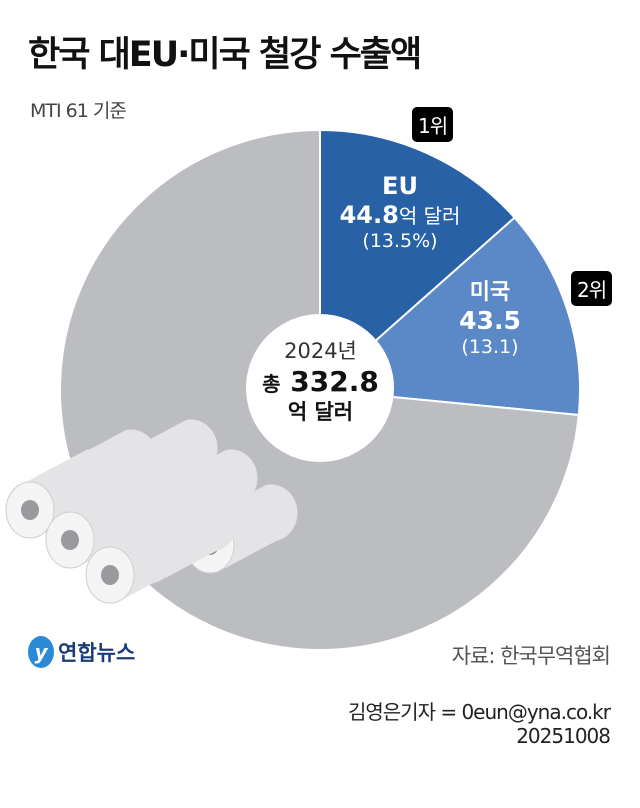 The image size is (640, 808). Describe the element at coordinates (531, 656) in the screenshot. I see `source: 자료: 한국무역협회` at that location.